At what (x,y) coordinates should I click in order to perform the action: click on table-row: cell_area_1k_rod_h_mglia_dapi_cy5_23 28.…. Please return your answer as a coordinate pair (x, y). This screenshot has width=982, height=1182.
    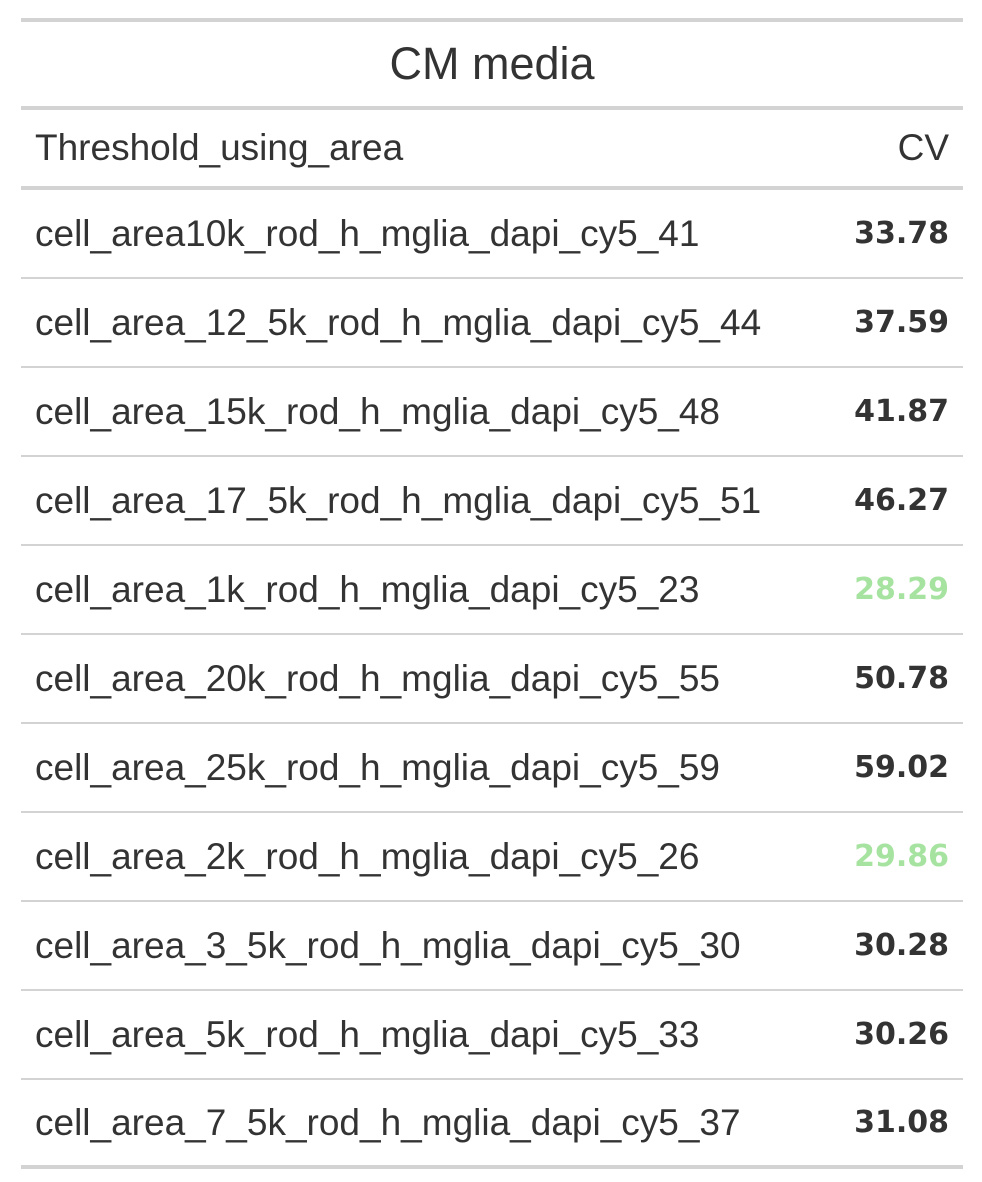
    Looking at the image, I should click on (492, 590).